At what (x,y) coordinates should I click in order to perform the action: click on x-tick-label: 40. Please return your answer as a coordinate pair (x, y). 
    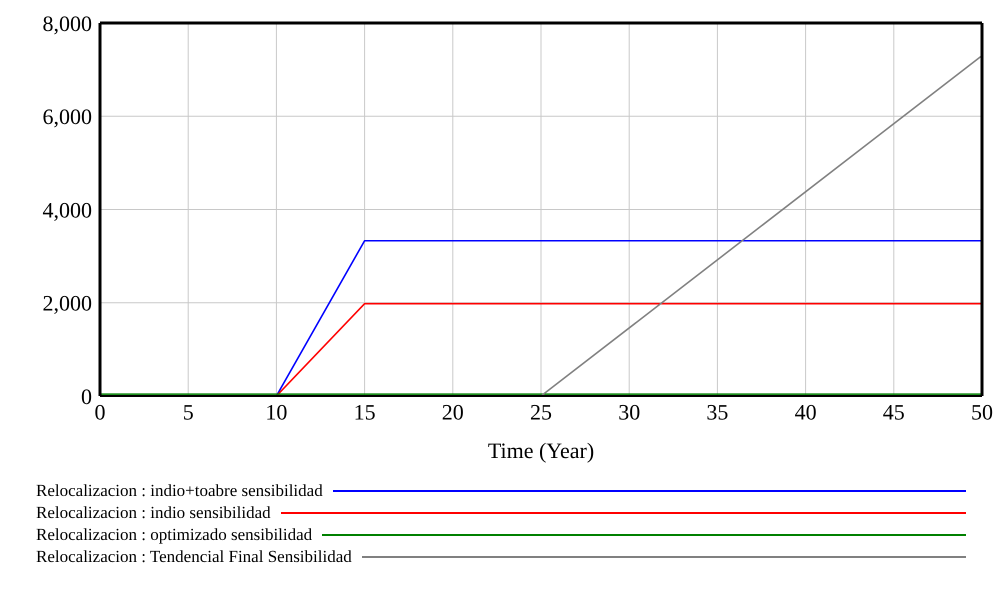
    Looking at the image, I should click on (805, 412).